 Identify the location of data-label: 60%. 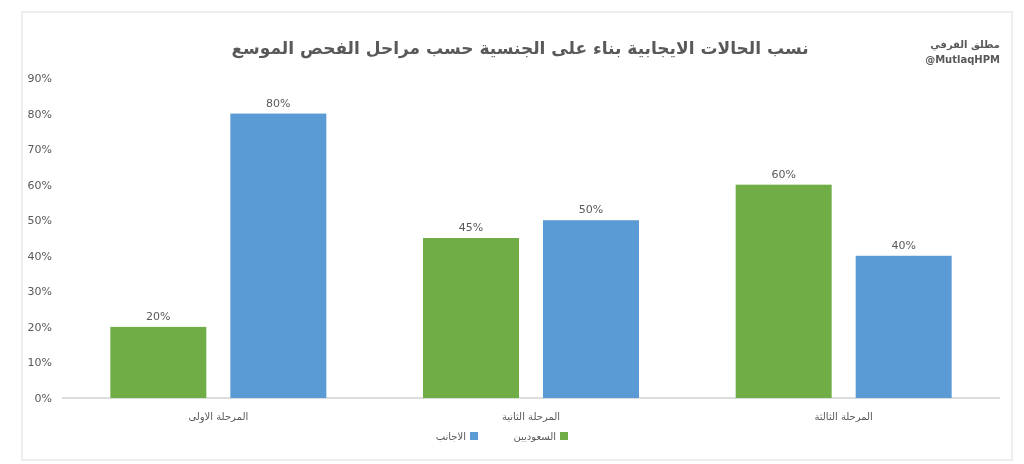
(783, 174).